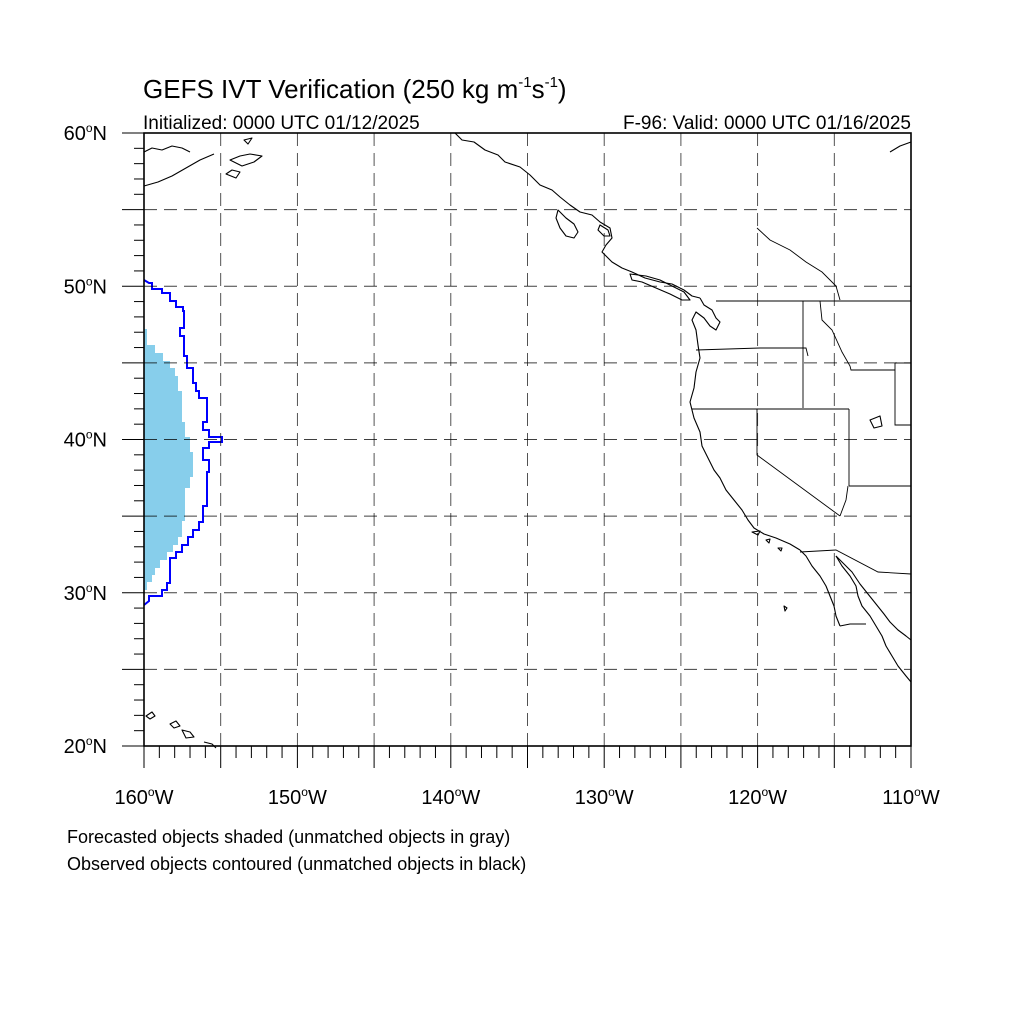 This screenshot has width=1024, height=1024. I want to click on lon-label: 150oW, so click(297, 797).